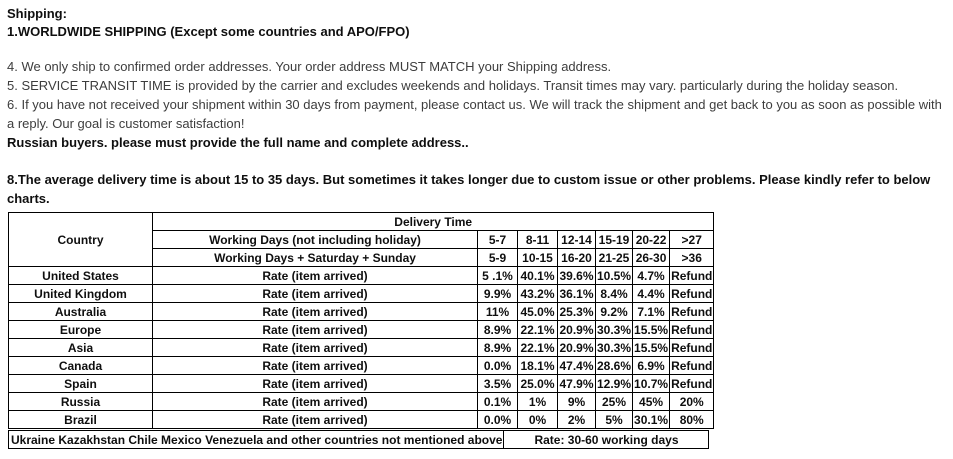  I want to click on country-cell: Australia, so click(80, 311).